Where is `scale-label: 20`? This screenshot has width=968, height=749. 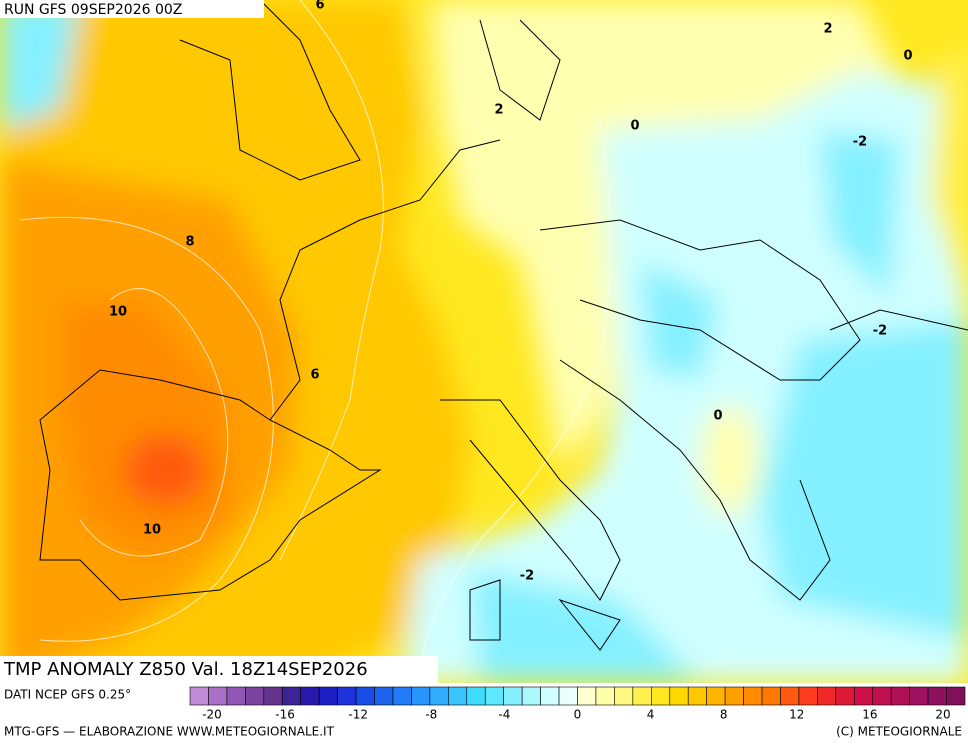
scale-label: 20 is located at coordinates (942, 715).